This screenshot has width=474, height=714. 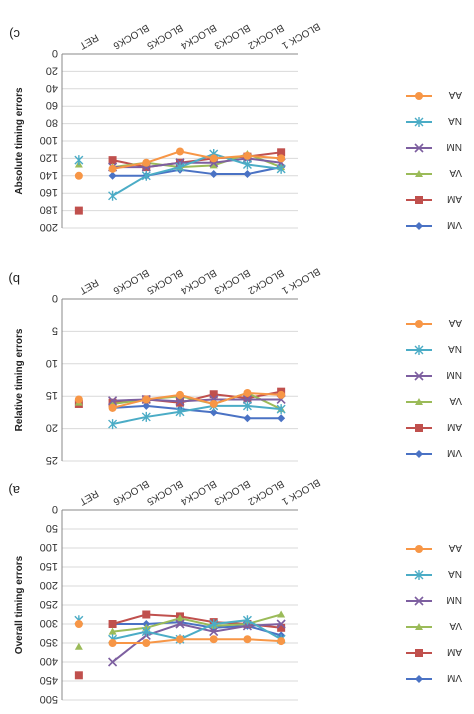 What do you see at coordinates (455, 547) in the screenshot?
I see `legend-label: AA` at bounding box center [455, 547].